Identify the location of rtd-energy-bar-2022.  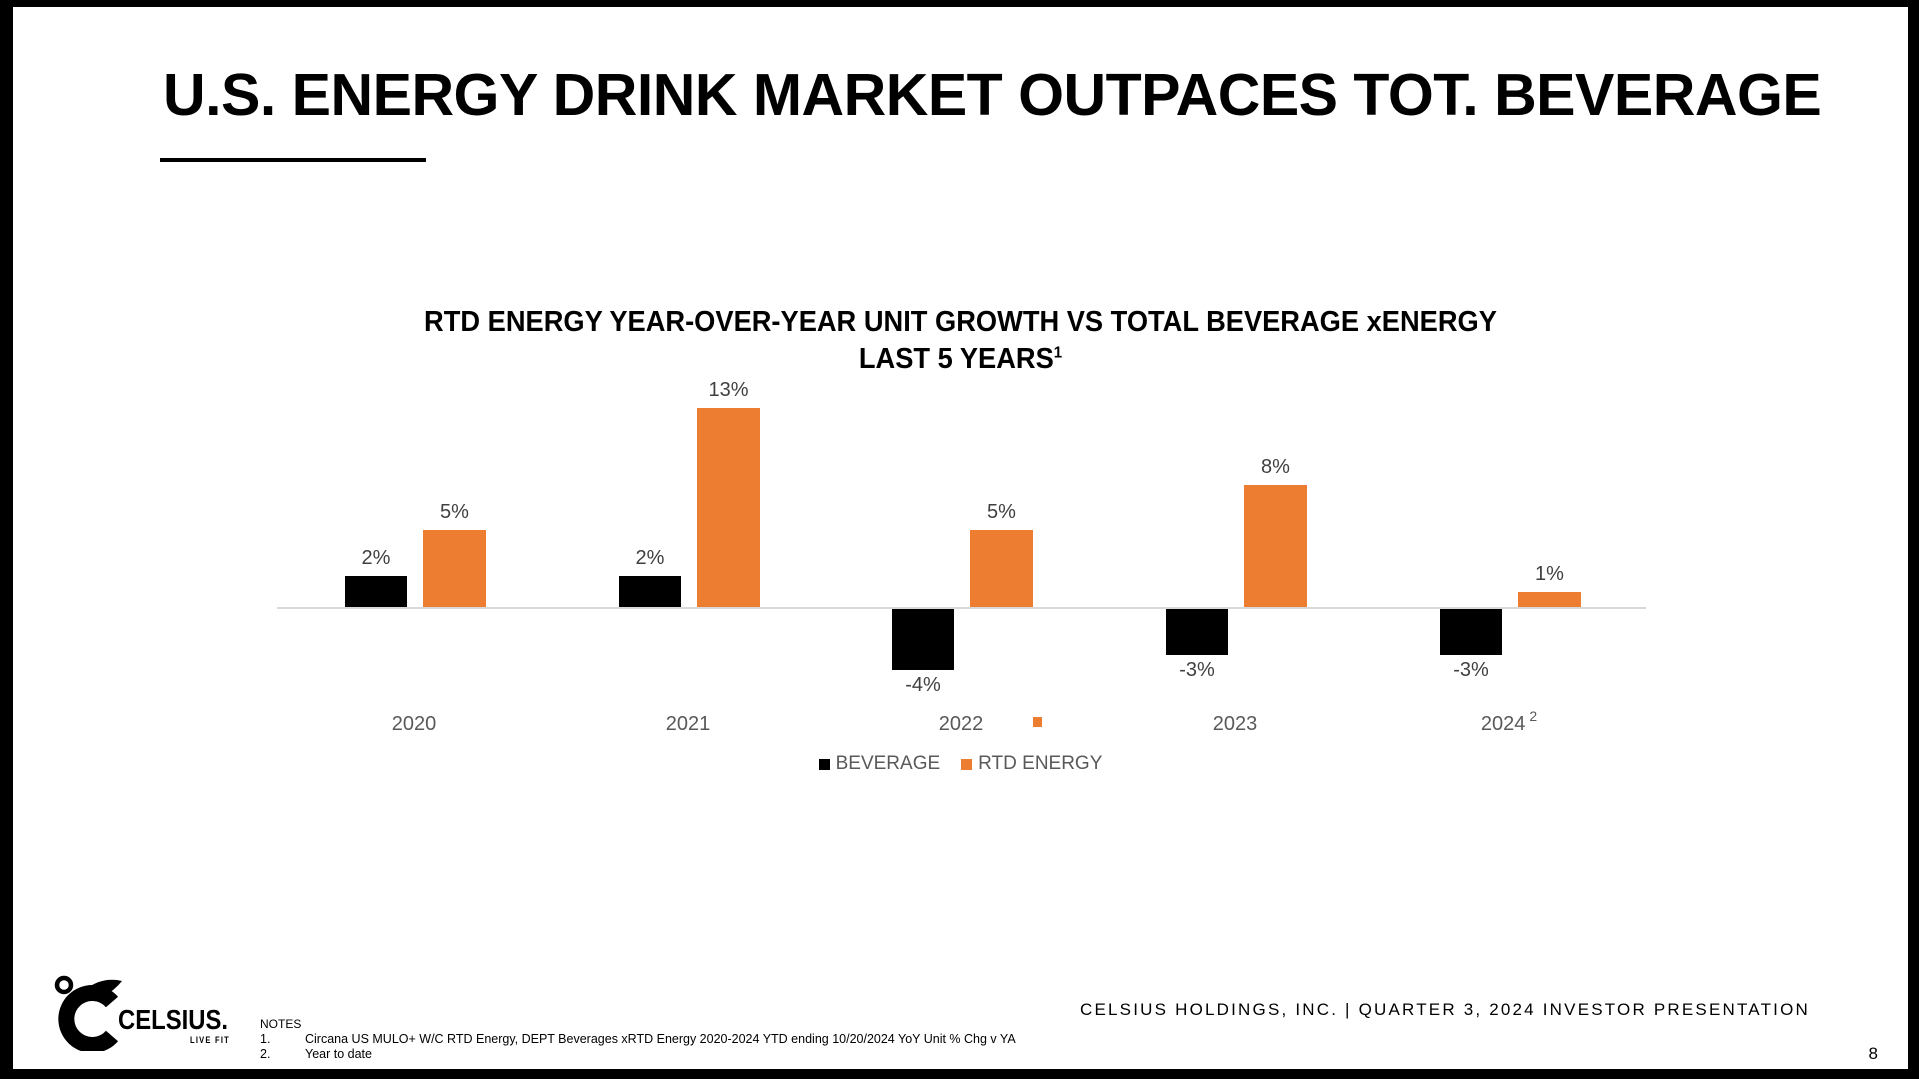
(1001, 568).